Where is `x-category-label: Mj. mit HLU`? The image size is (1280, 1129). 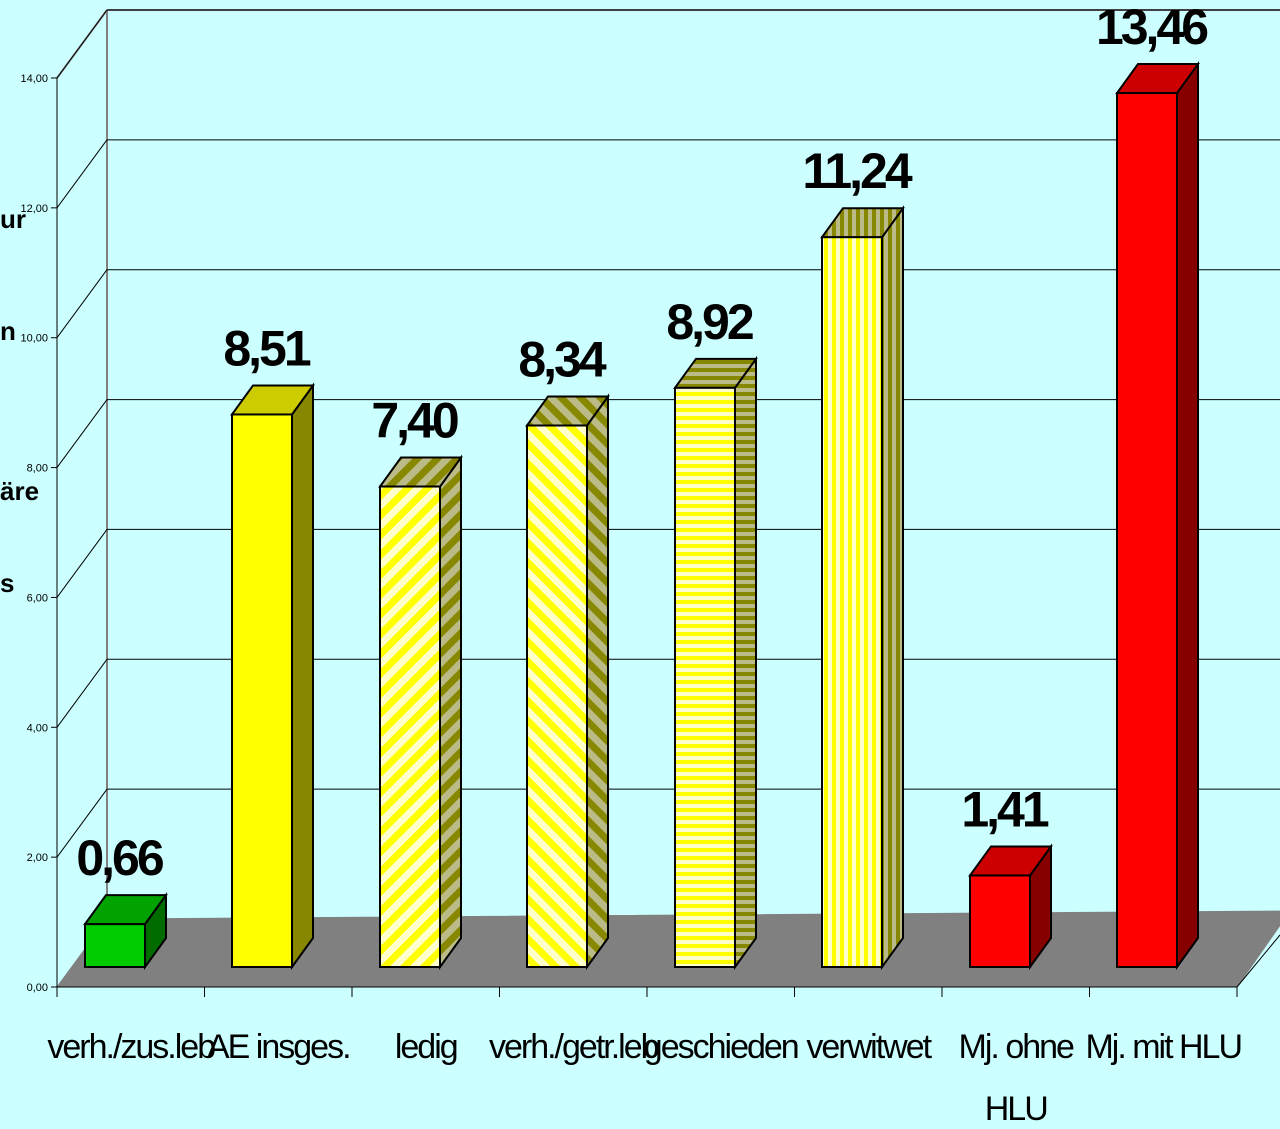
x-category-label: Mj. mit HLU is located at coordinates (1163, 1047).